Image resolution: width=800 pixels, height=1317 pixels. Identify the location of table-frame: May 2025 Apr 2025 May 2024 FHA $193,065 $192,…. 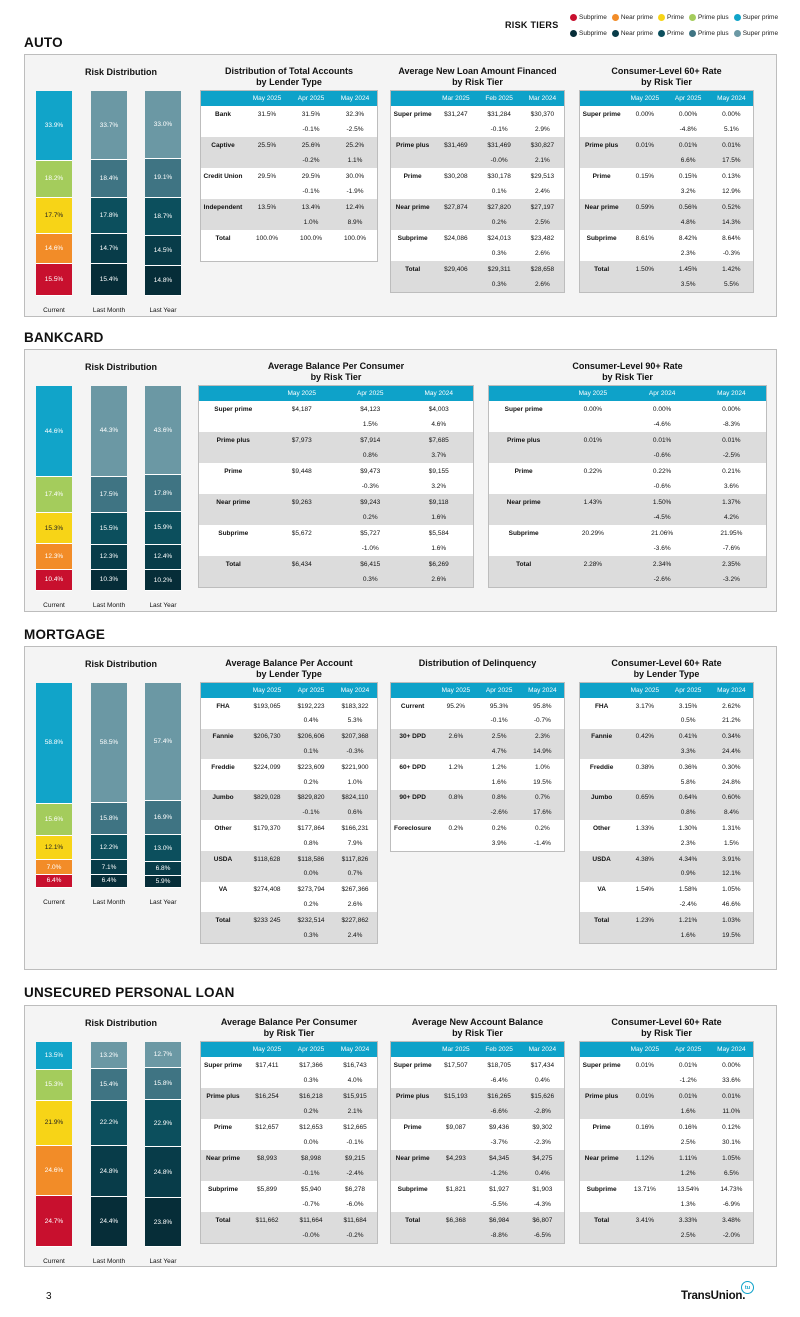
(289, 813).